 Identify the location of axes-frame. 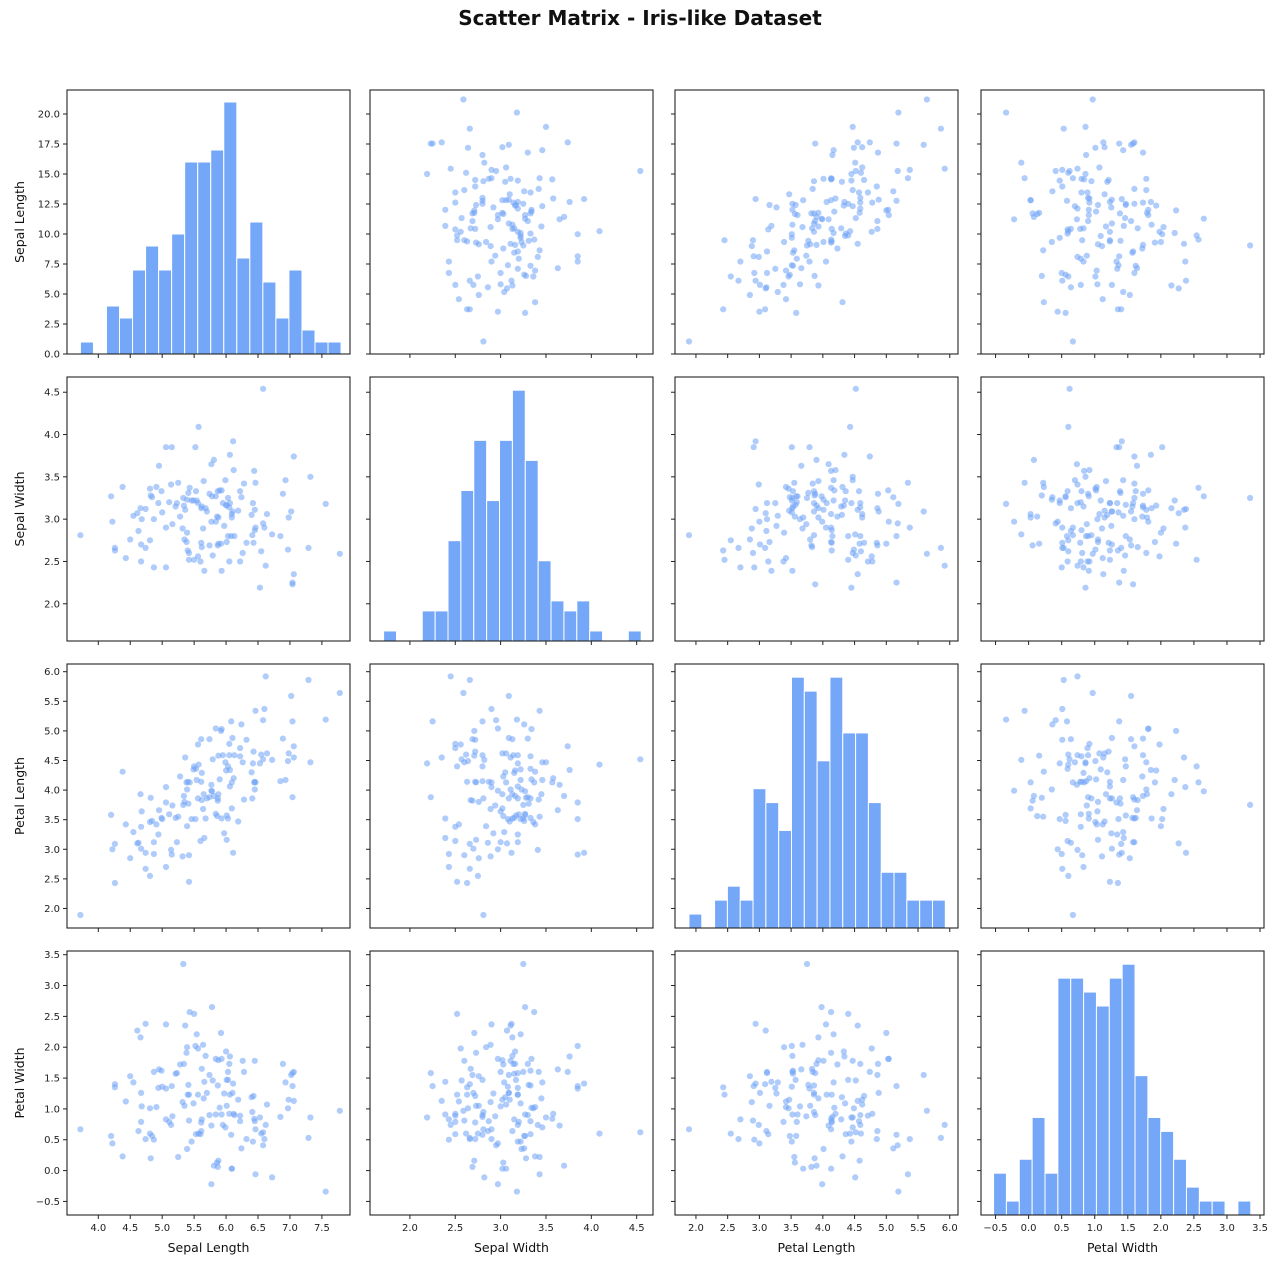
(208, 796).